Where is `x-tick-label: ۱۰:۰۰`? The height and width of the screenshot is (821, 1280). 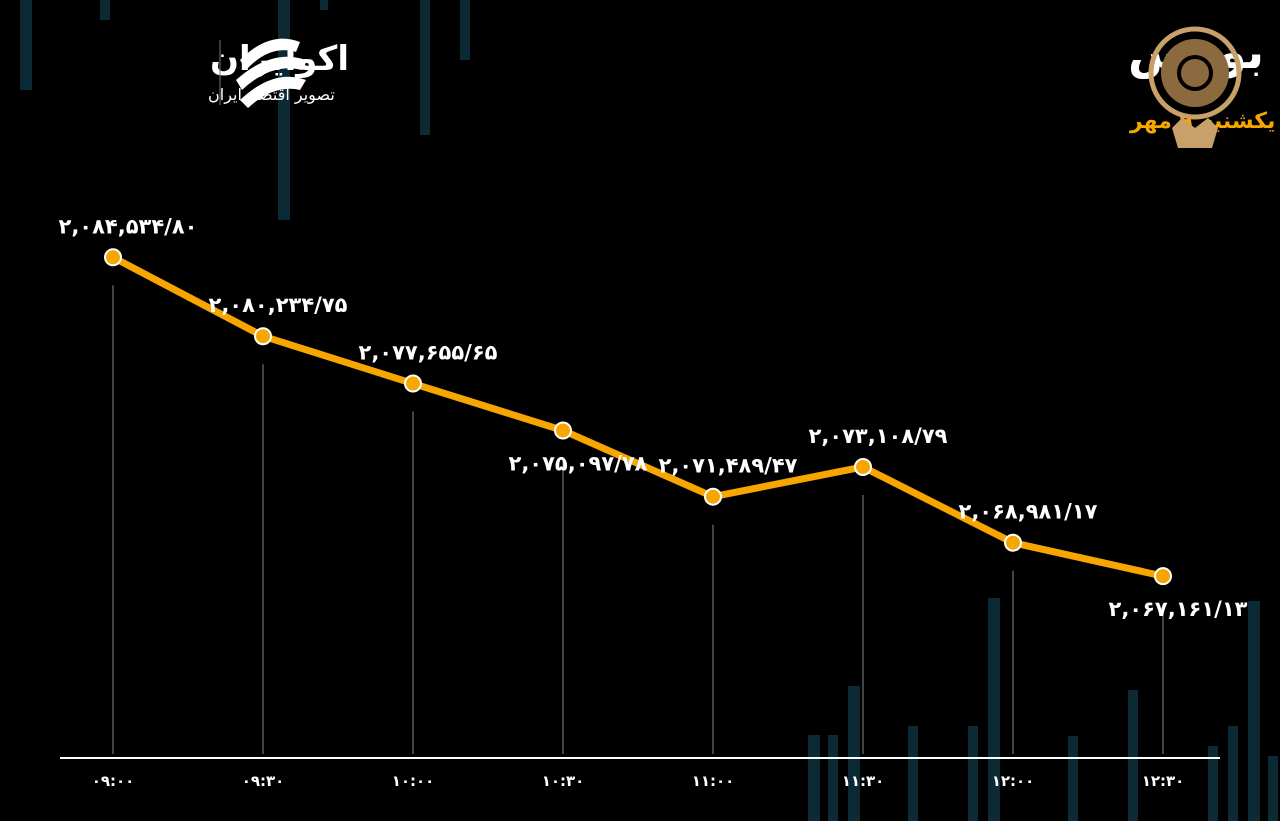 x-tick-label: ۱۰:۰۰ is located at coordinates (413, 781).